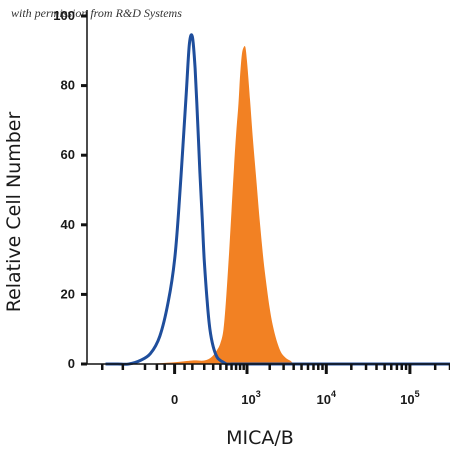 This screenshot has width=450, height=450. Describe the element at coordinates (68, 224) in the screenshot. I see `y-tick-label: 40` at that location.